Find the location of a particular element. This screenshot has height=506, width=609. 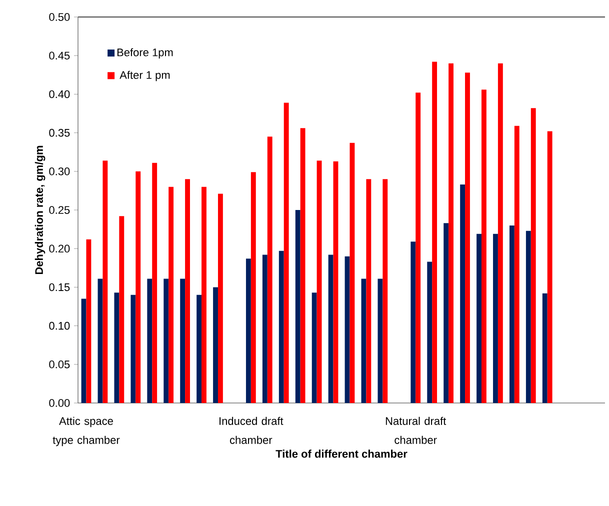

legend-label: After 1 pm is located at coordinates (145, 76).